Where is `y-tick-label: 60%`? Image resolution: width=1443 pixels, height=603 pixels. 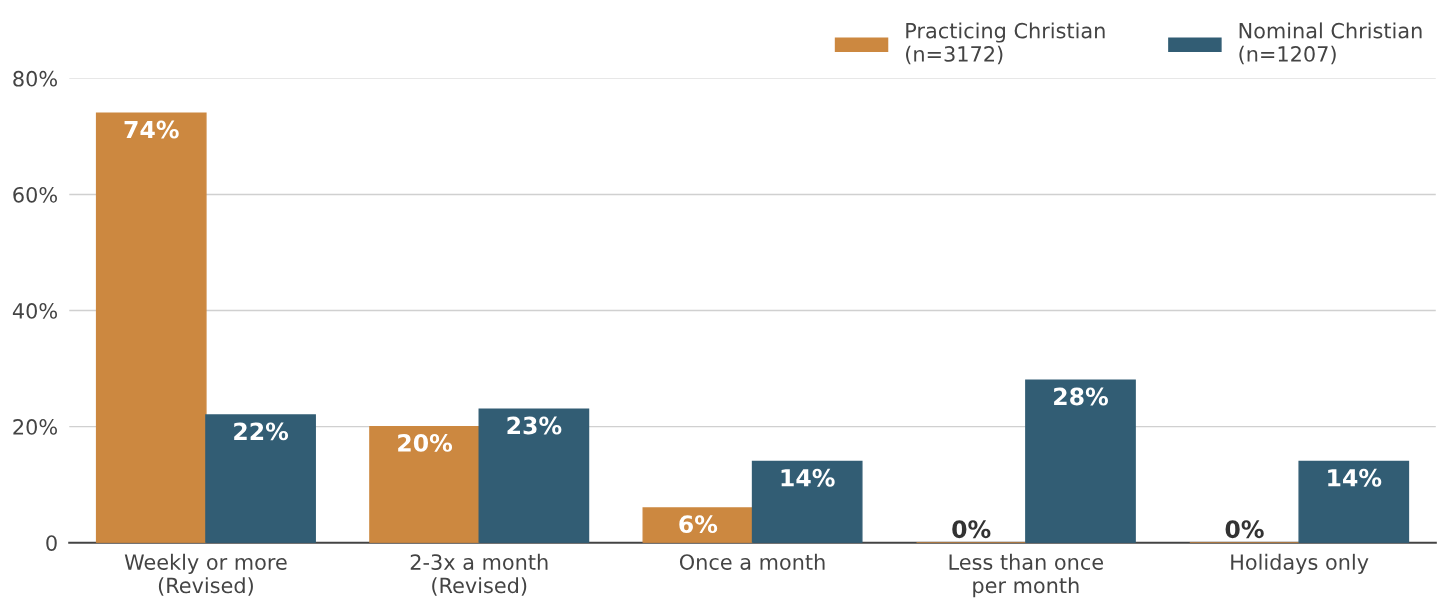 y-tick-label: 60% is located at coordinates (35, 194).